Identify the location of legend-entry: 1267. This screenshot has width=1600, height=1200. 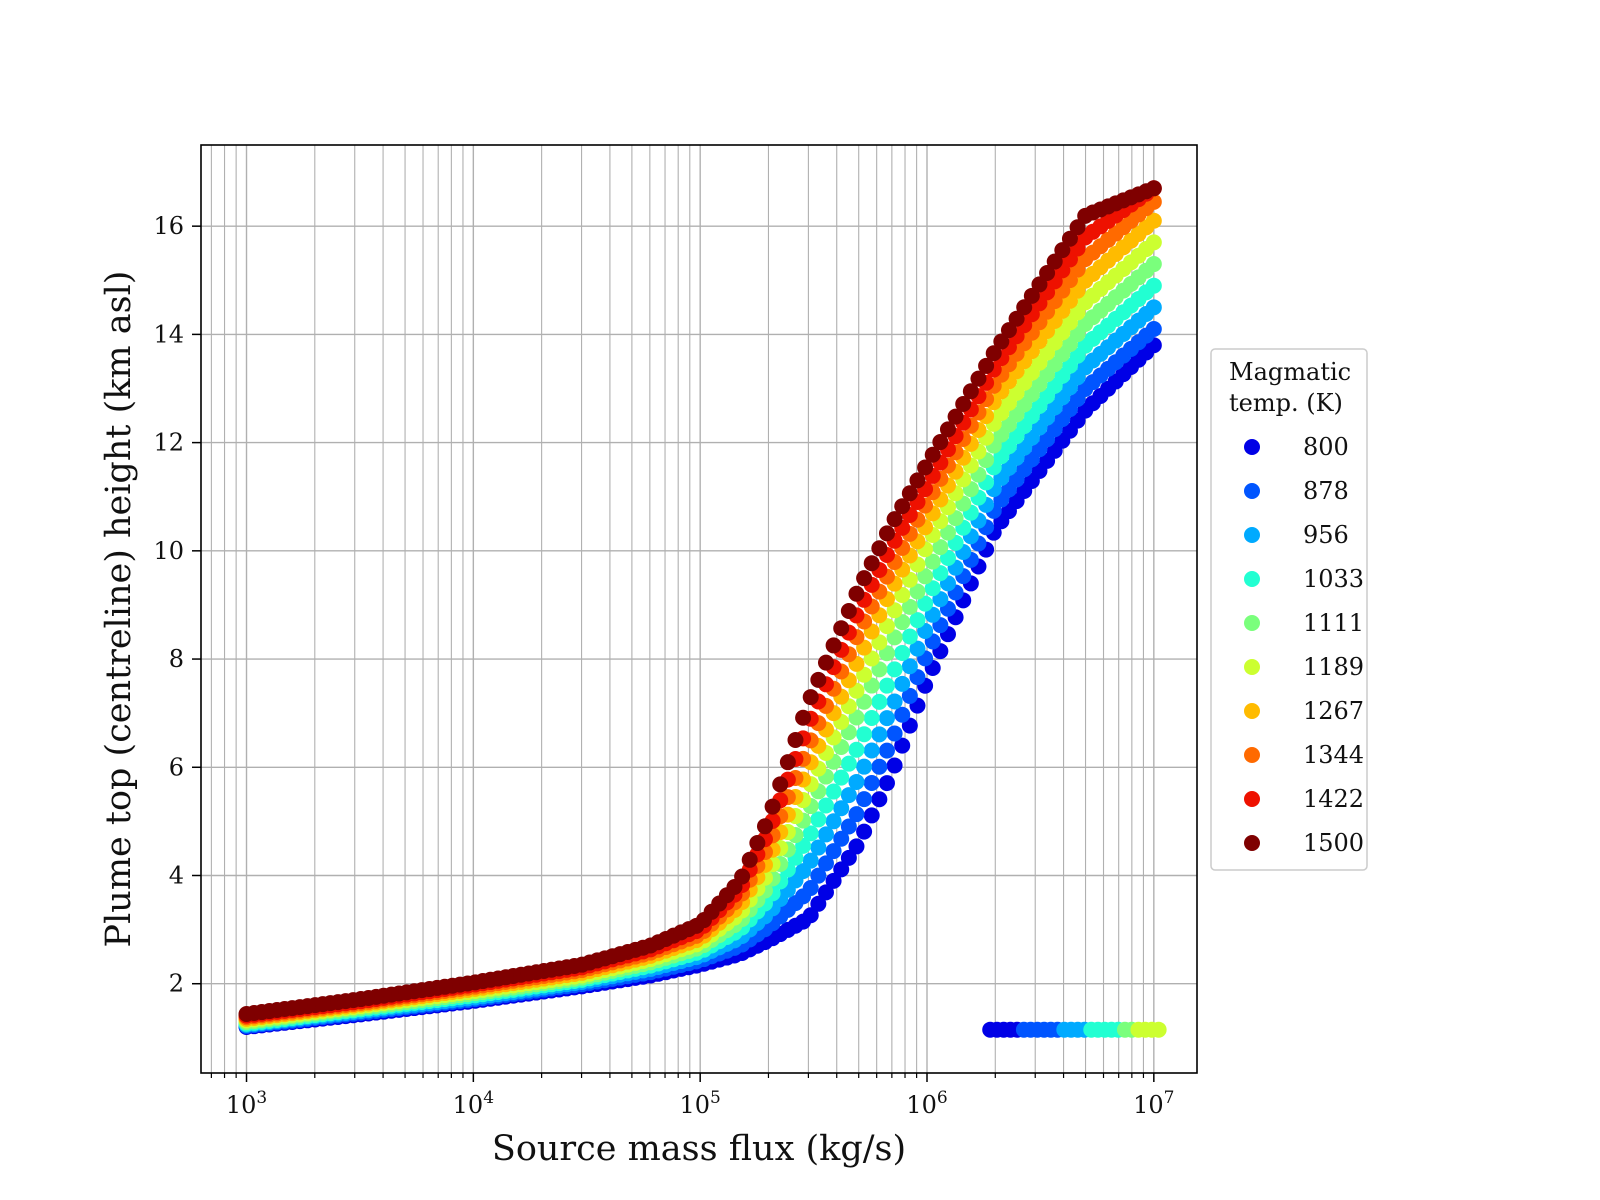
(1304, 711).